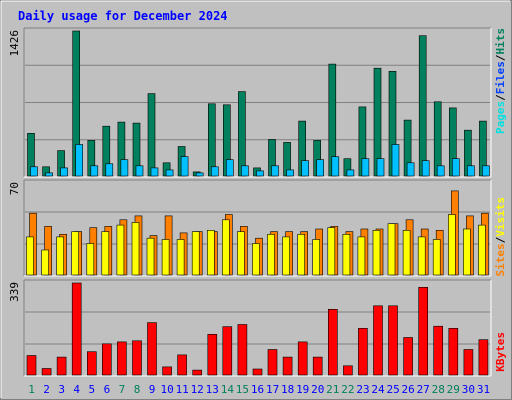  I want to click on legend-entry: Visits, so click(500, 217).